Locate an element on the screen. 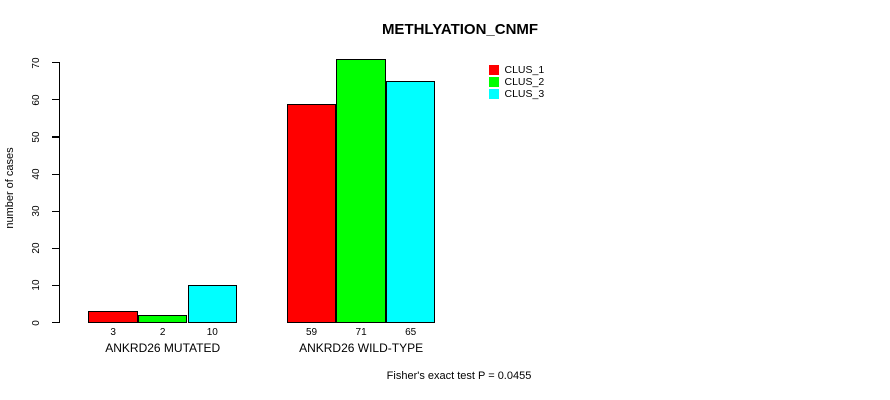 The image size is (890, 400). legend-item: CLUS_2 is located at coordinates (516, 82).